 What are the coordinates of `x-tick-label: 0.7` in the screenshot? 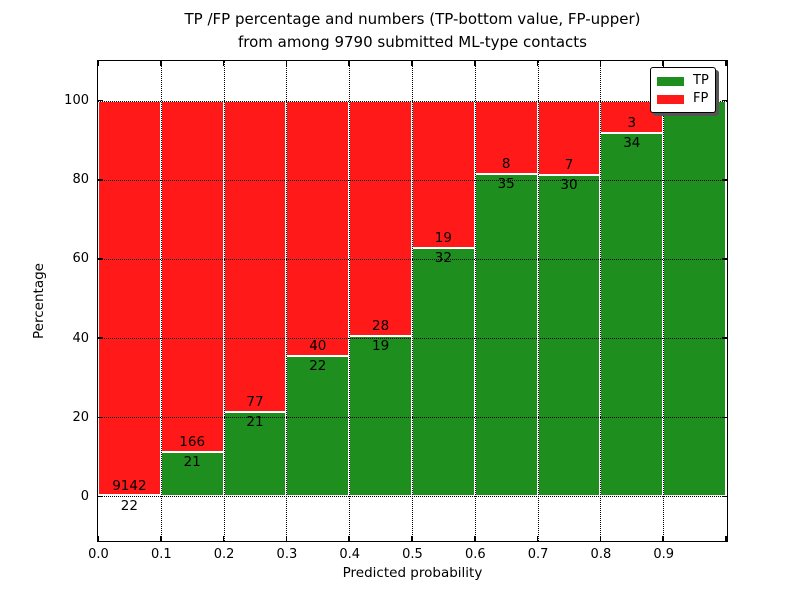 It's located at (538, 554).